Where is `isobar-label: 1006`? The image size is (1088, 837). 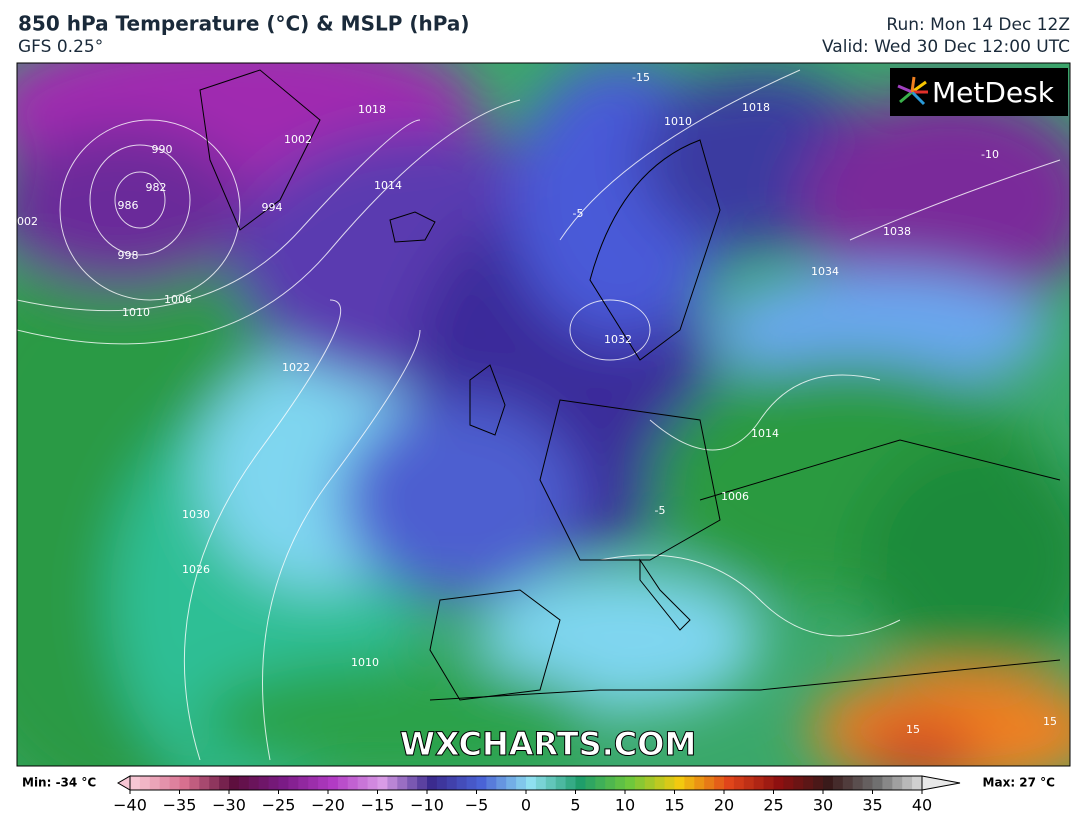
isobar-label: 1006 is located at coordinates (178, 299).